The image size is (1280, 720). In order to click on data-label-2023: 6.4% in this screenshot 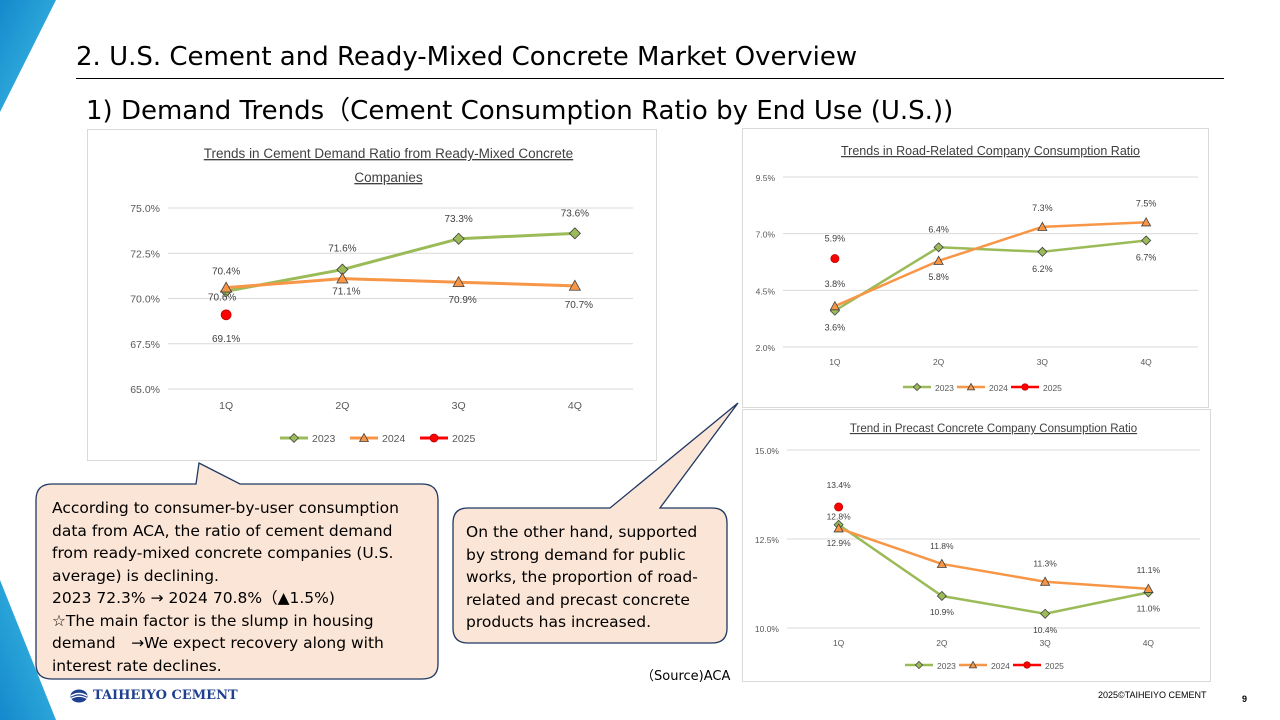, I will do `click(938, 229)`.